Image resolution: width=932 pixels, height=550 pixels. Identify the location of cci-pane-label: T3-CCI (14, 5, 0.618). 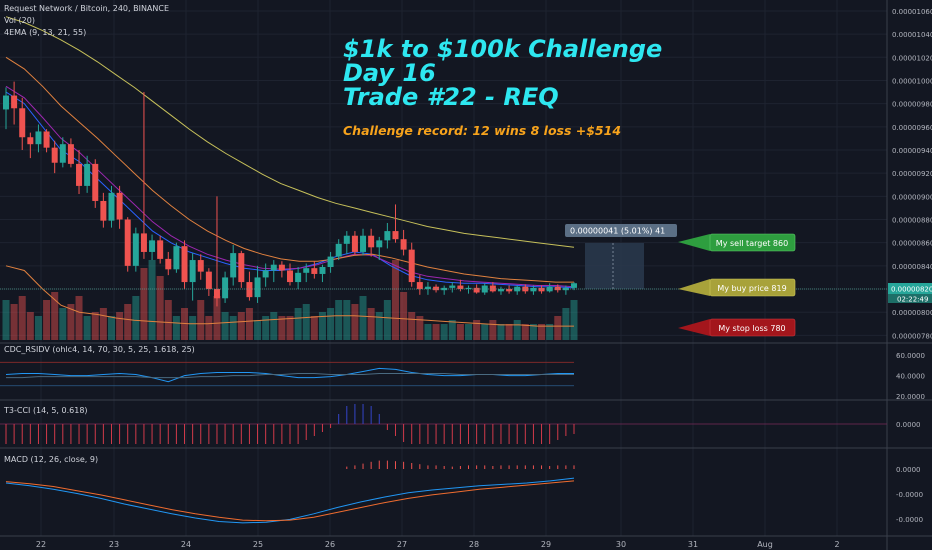
(46, 410).